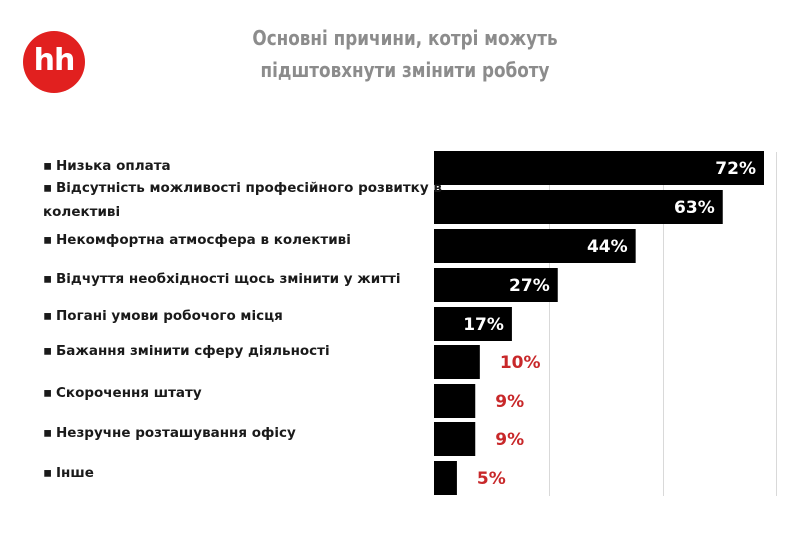  I want to click on category-label-3: Некомфортна атмосфера в колективі, so click(203, 240).